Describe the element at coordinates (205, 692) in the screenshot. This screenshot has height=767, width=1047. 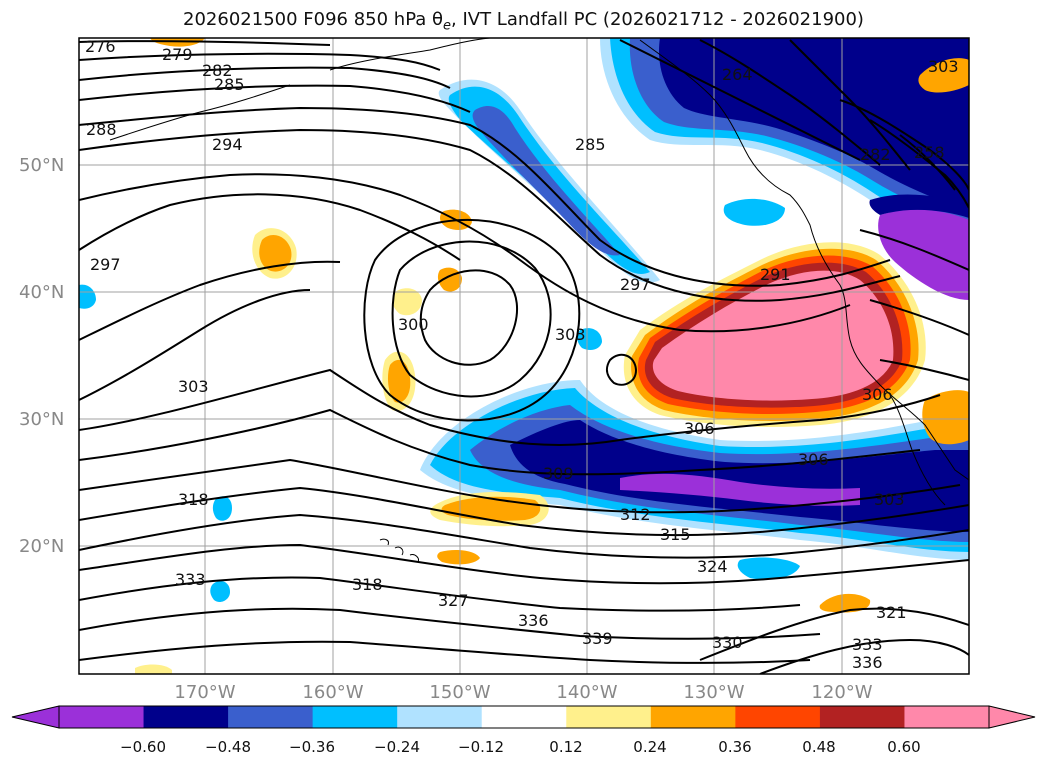
I see `lon-label-170w: 170°W` at that location.